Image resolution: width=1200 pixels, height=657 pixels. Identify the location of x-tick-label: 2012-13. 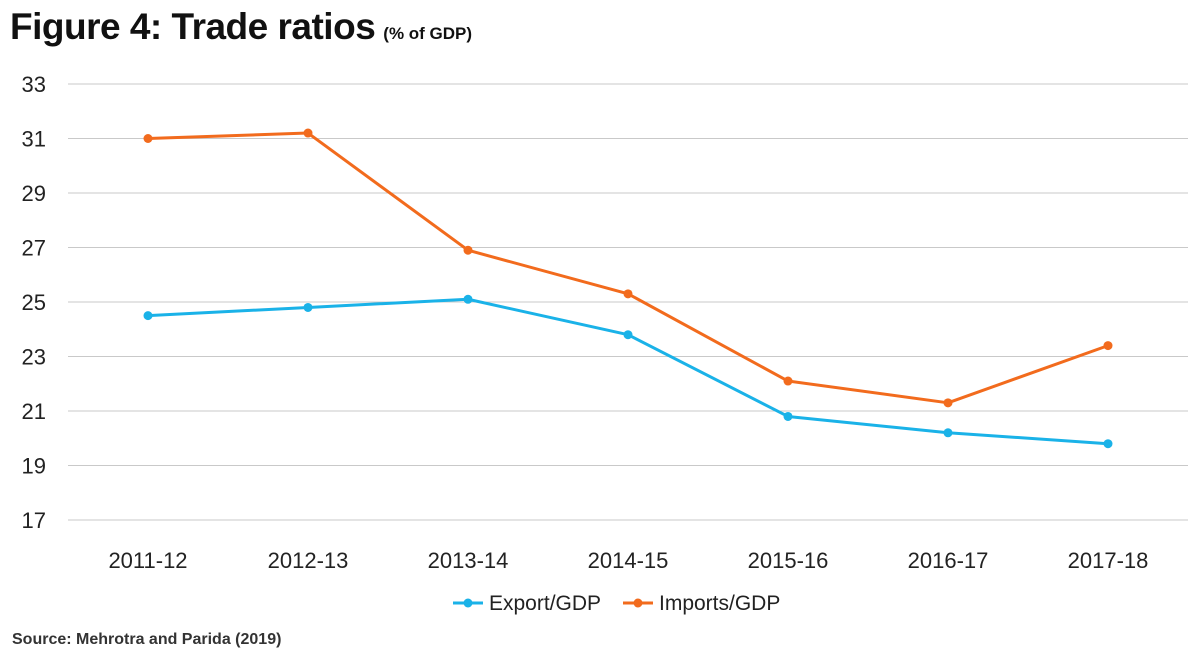
(308, 560).